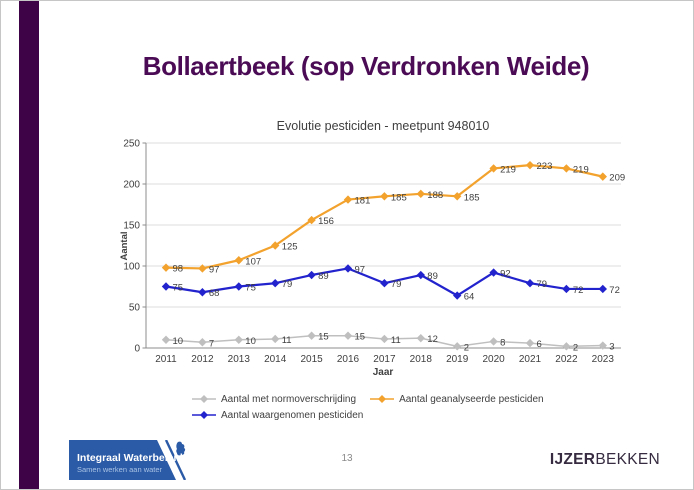 This screenshot has height=490, width=694. What do you see at coordinates (130, 458) in the screenshot?
I see `logo-title: Integraal Waterbeleid` at bounding box center [130, 458].